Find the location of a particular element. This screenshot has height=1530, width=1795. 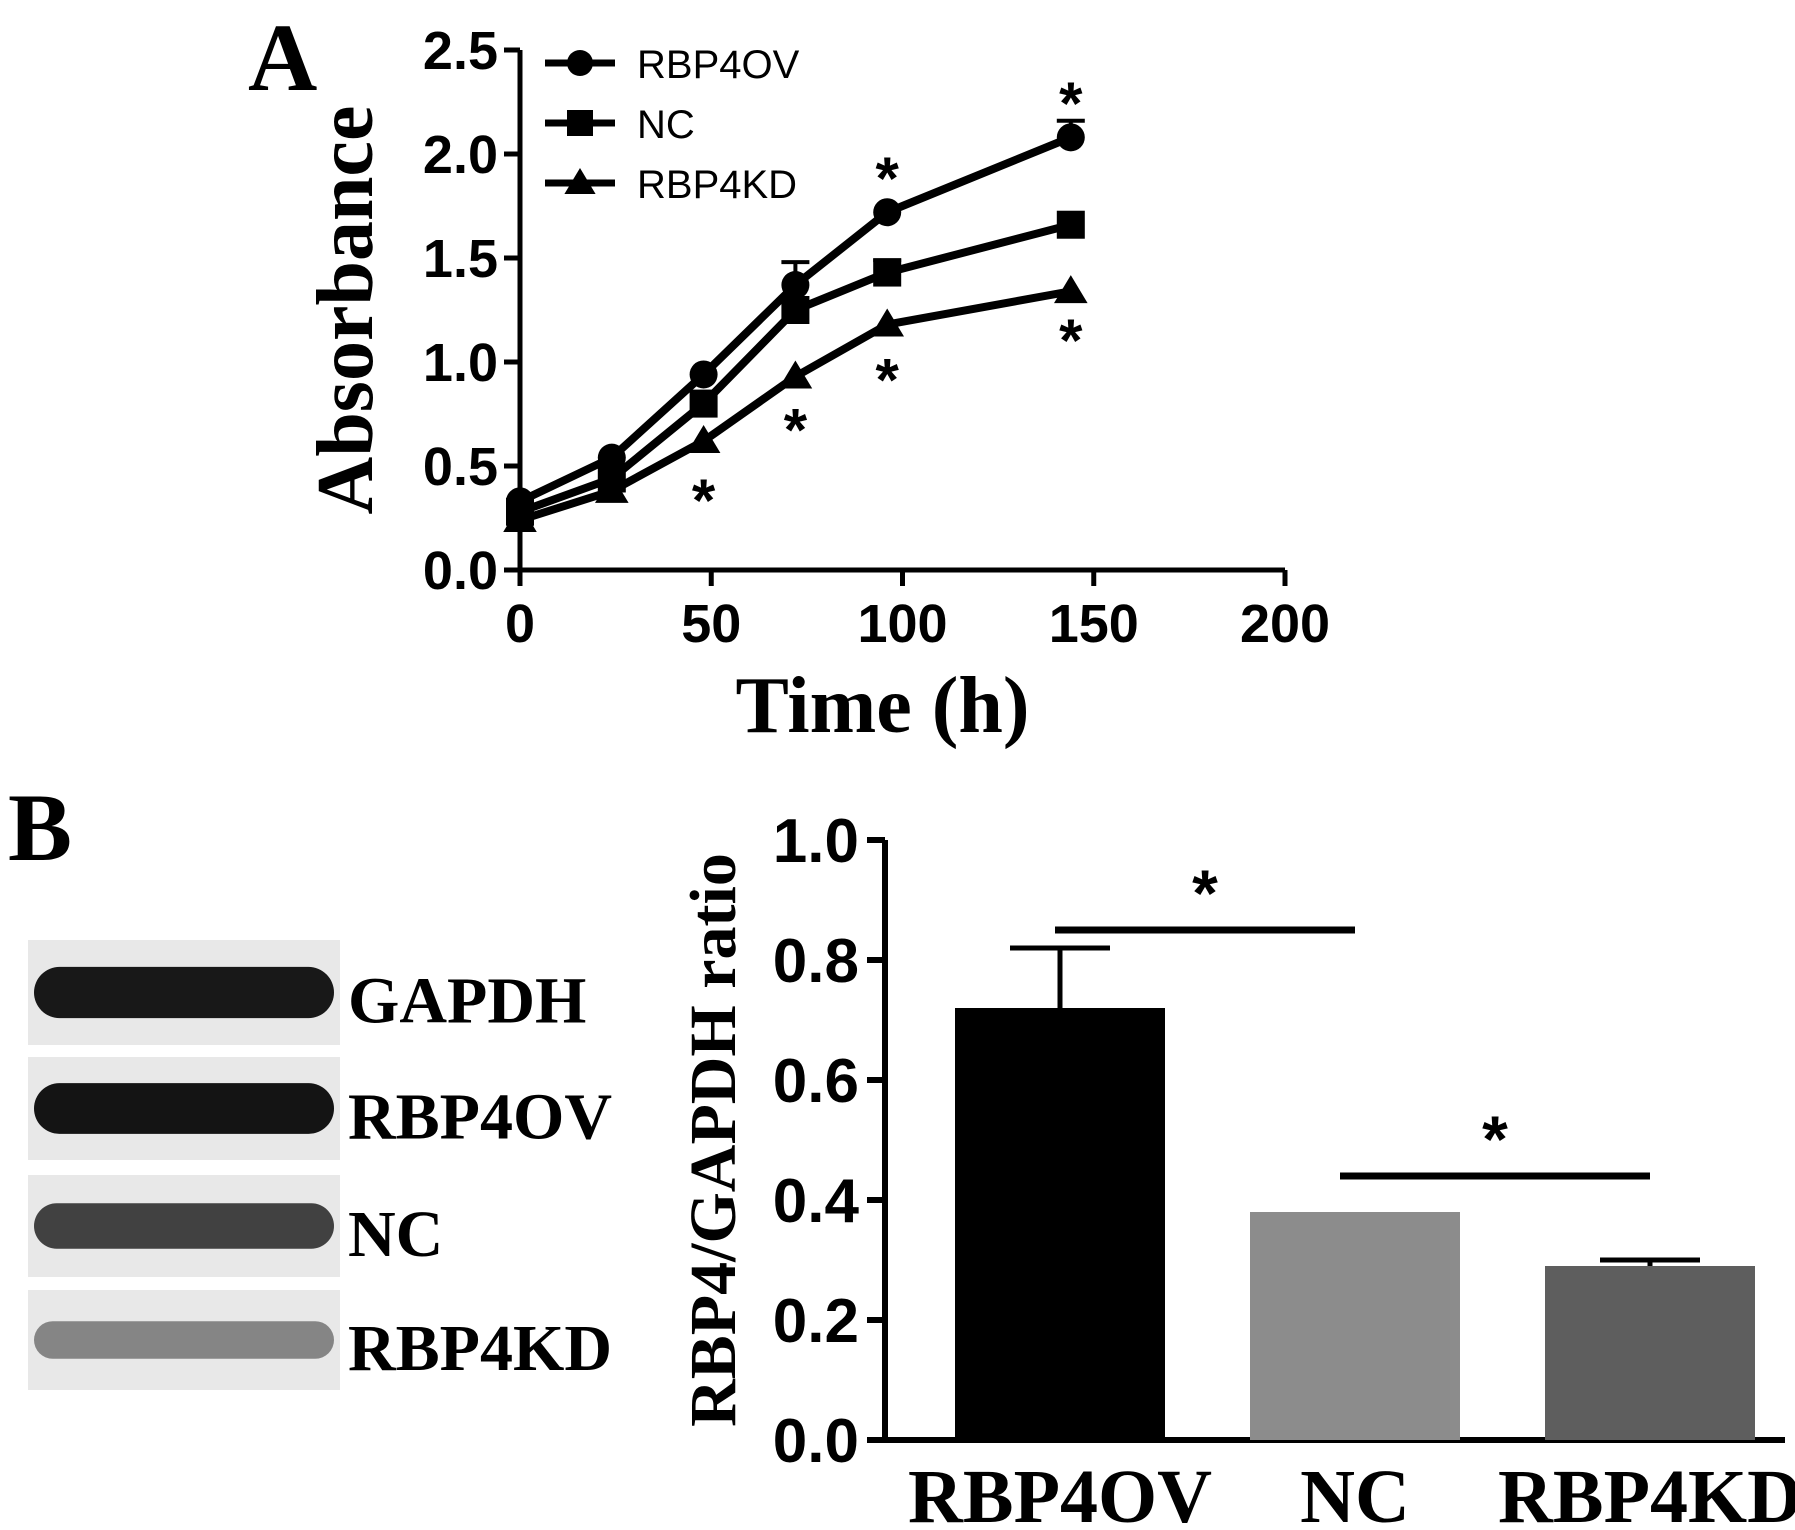

x-tick-label: 0 is located at coordinates (520, 624).